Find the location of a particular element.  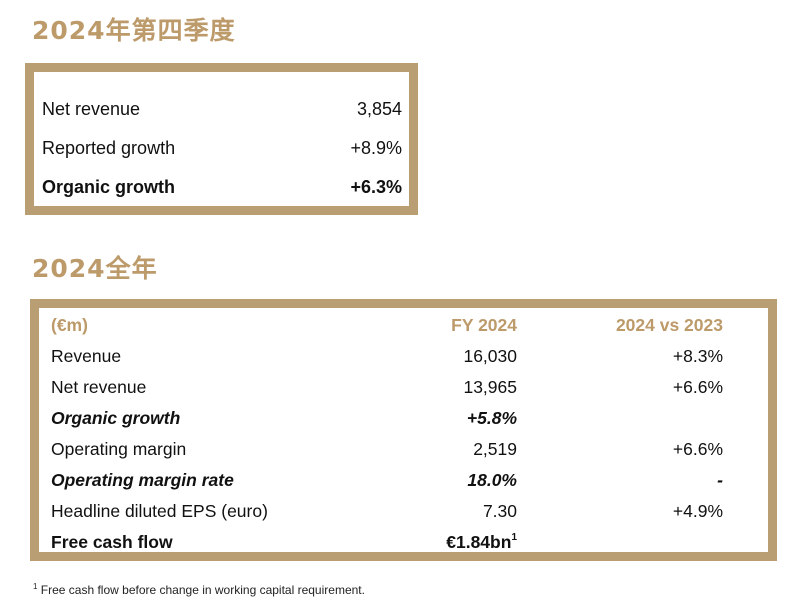

q4-section-title: 2024年第四季度 is located at coordinates (134, 30).